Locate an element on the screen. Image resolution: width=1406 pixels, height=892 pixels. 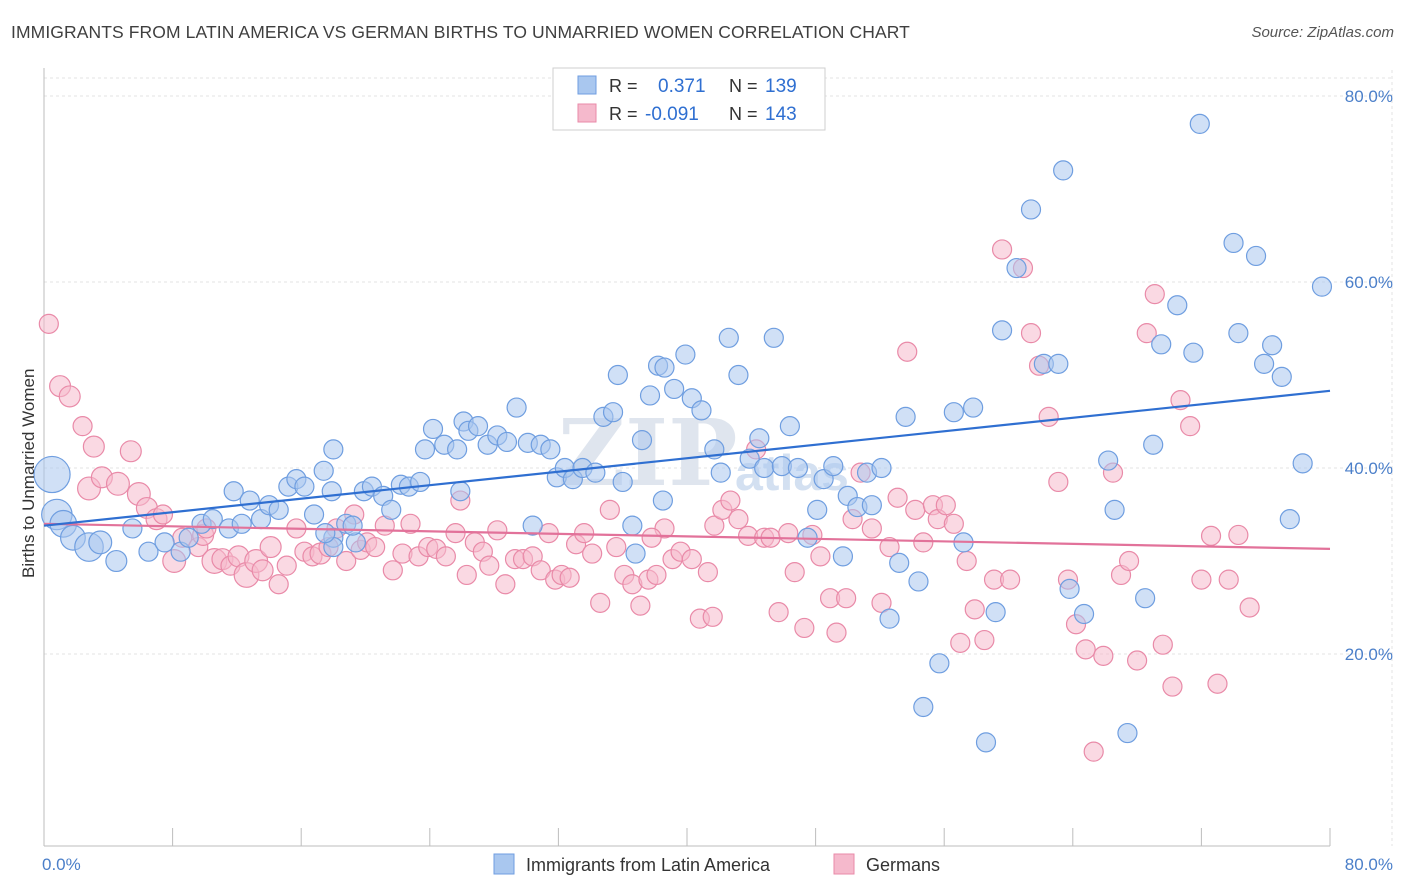
y-axis-title: Births to Unmarried Women is located at coordinates (28, 473).